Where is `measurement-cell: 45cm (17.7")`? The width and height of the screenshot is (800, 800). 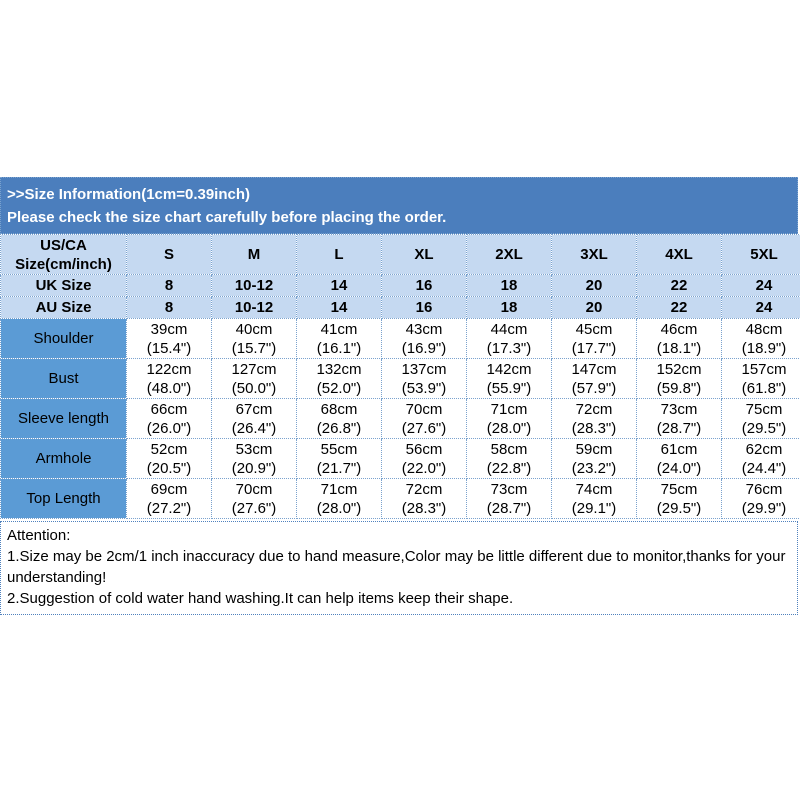 measurement-cell: 45cm (17.7") is located at coordinates (594, 338).